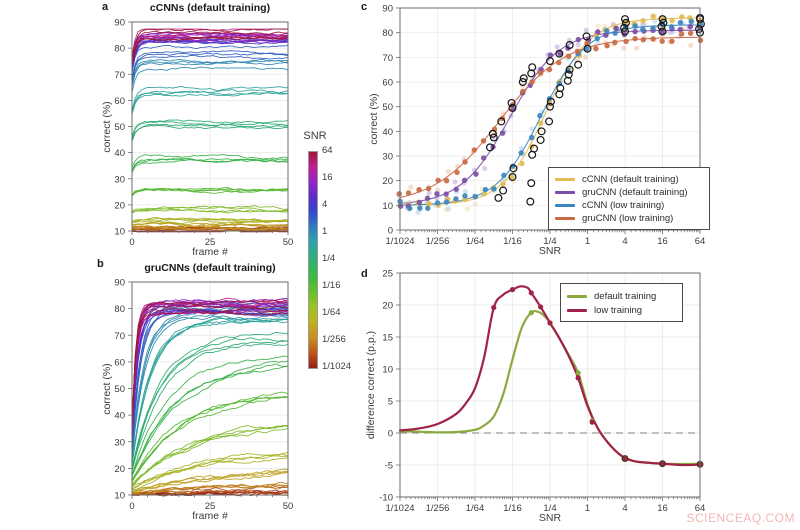 This screenshot has width=800, height=530. Describe the element at coordinates (203, 133) in the screenshot. I see `panel-a-plot: 0 25 50 10 20 30 40 50 60 70 80 90` at that location.